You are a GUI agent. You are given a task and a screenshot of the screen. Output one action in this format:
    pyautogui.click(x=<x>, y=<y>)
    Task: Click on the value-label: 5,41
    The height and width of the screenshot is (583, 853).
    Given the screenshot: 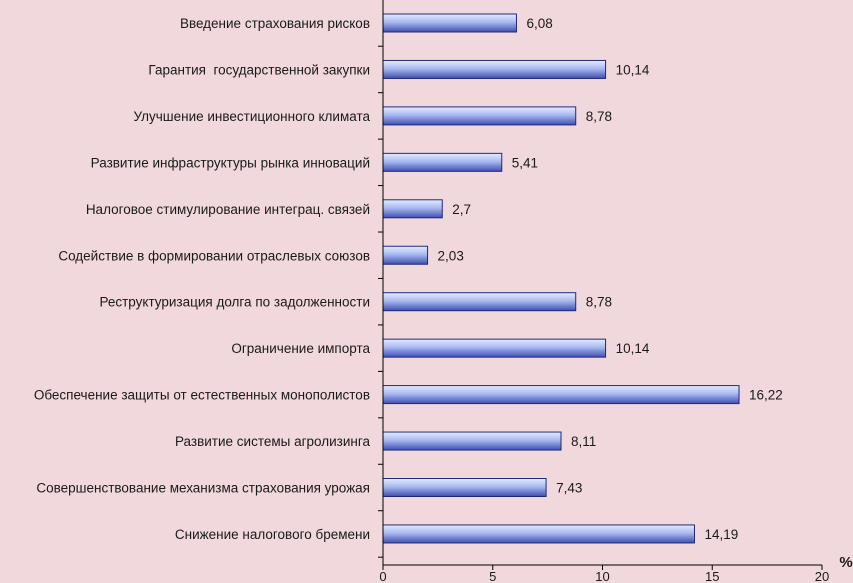 What is the action you would take?
    pyautogui.click(x=525, y=162)
    